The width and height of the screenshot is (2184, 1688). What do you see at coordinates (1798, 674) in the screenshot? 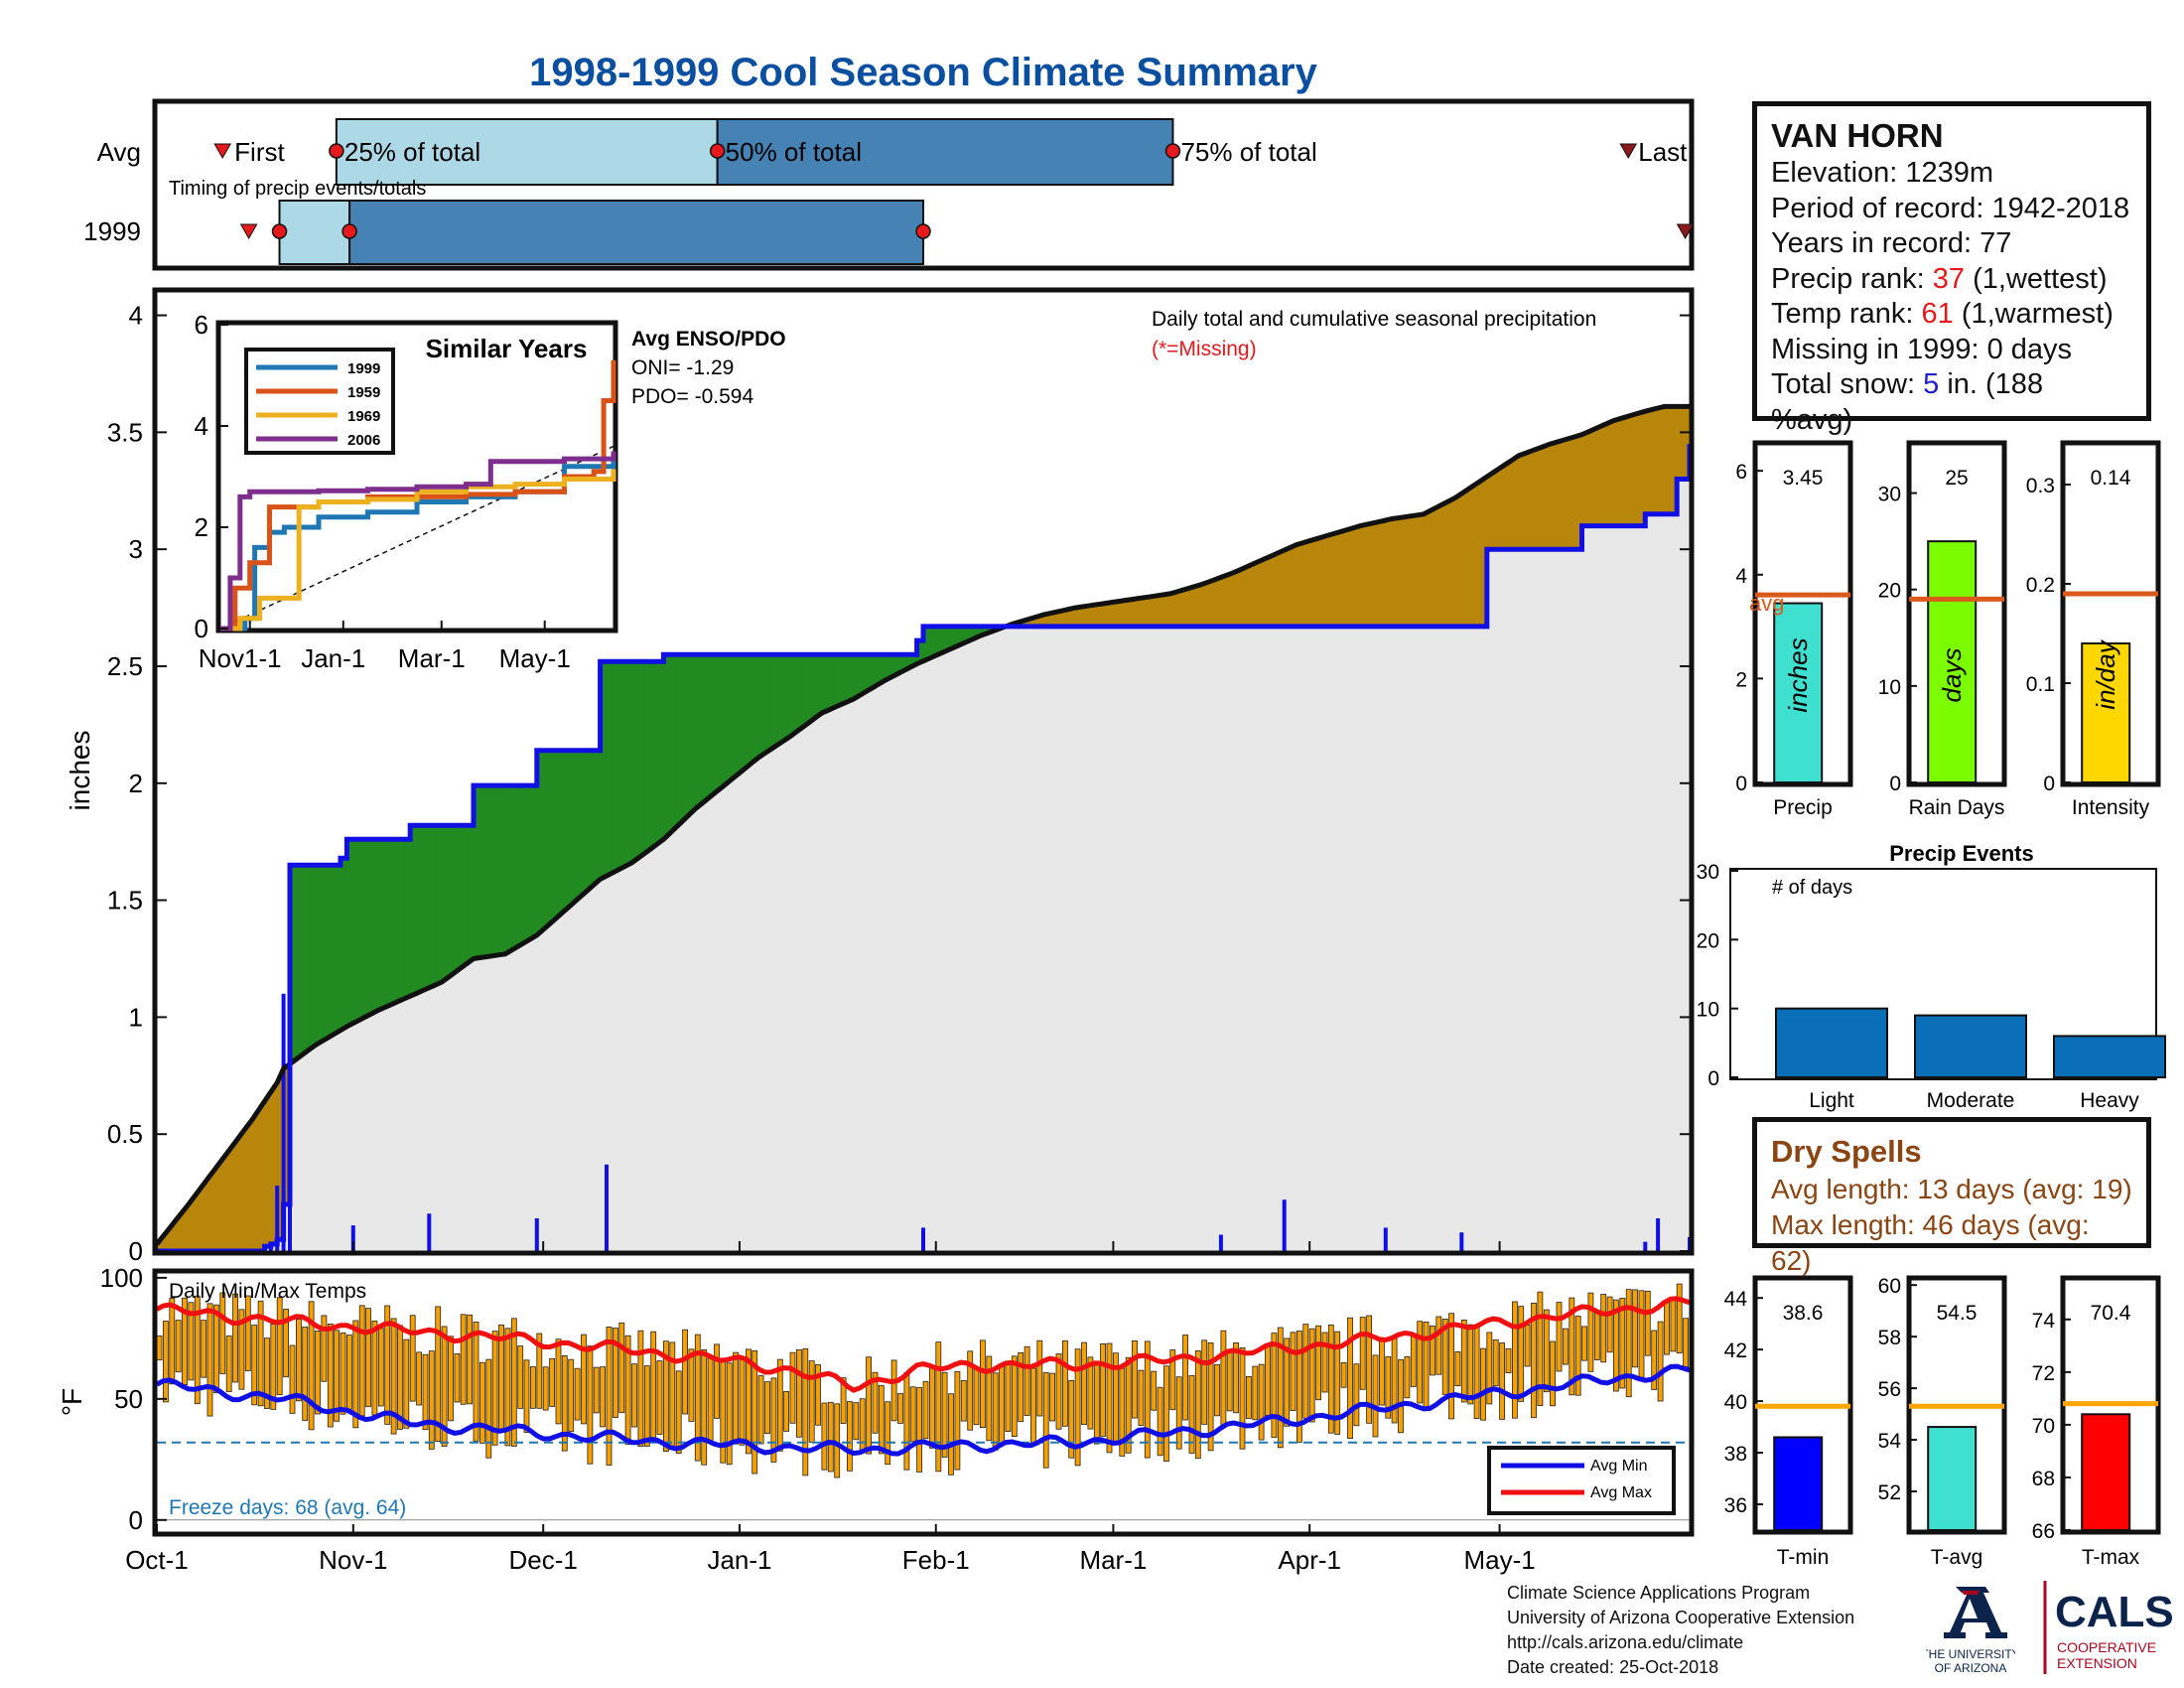
I see `top-bar-0-unit-label: inches` at bounding box center [1798, 674].